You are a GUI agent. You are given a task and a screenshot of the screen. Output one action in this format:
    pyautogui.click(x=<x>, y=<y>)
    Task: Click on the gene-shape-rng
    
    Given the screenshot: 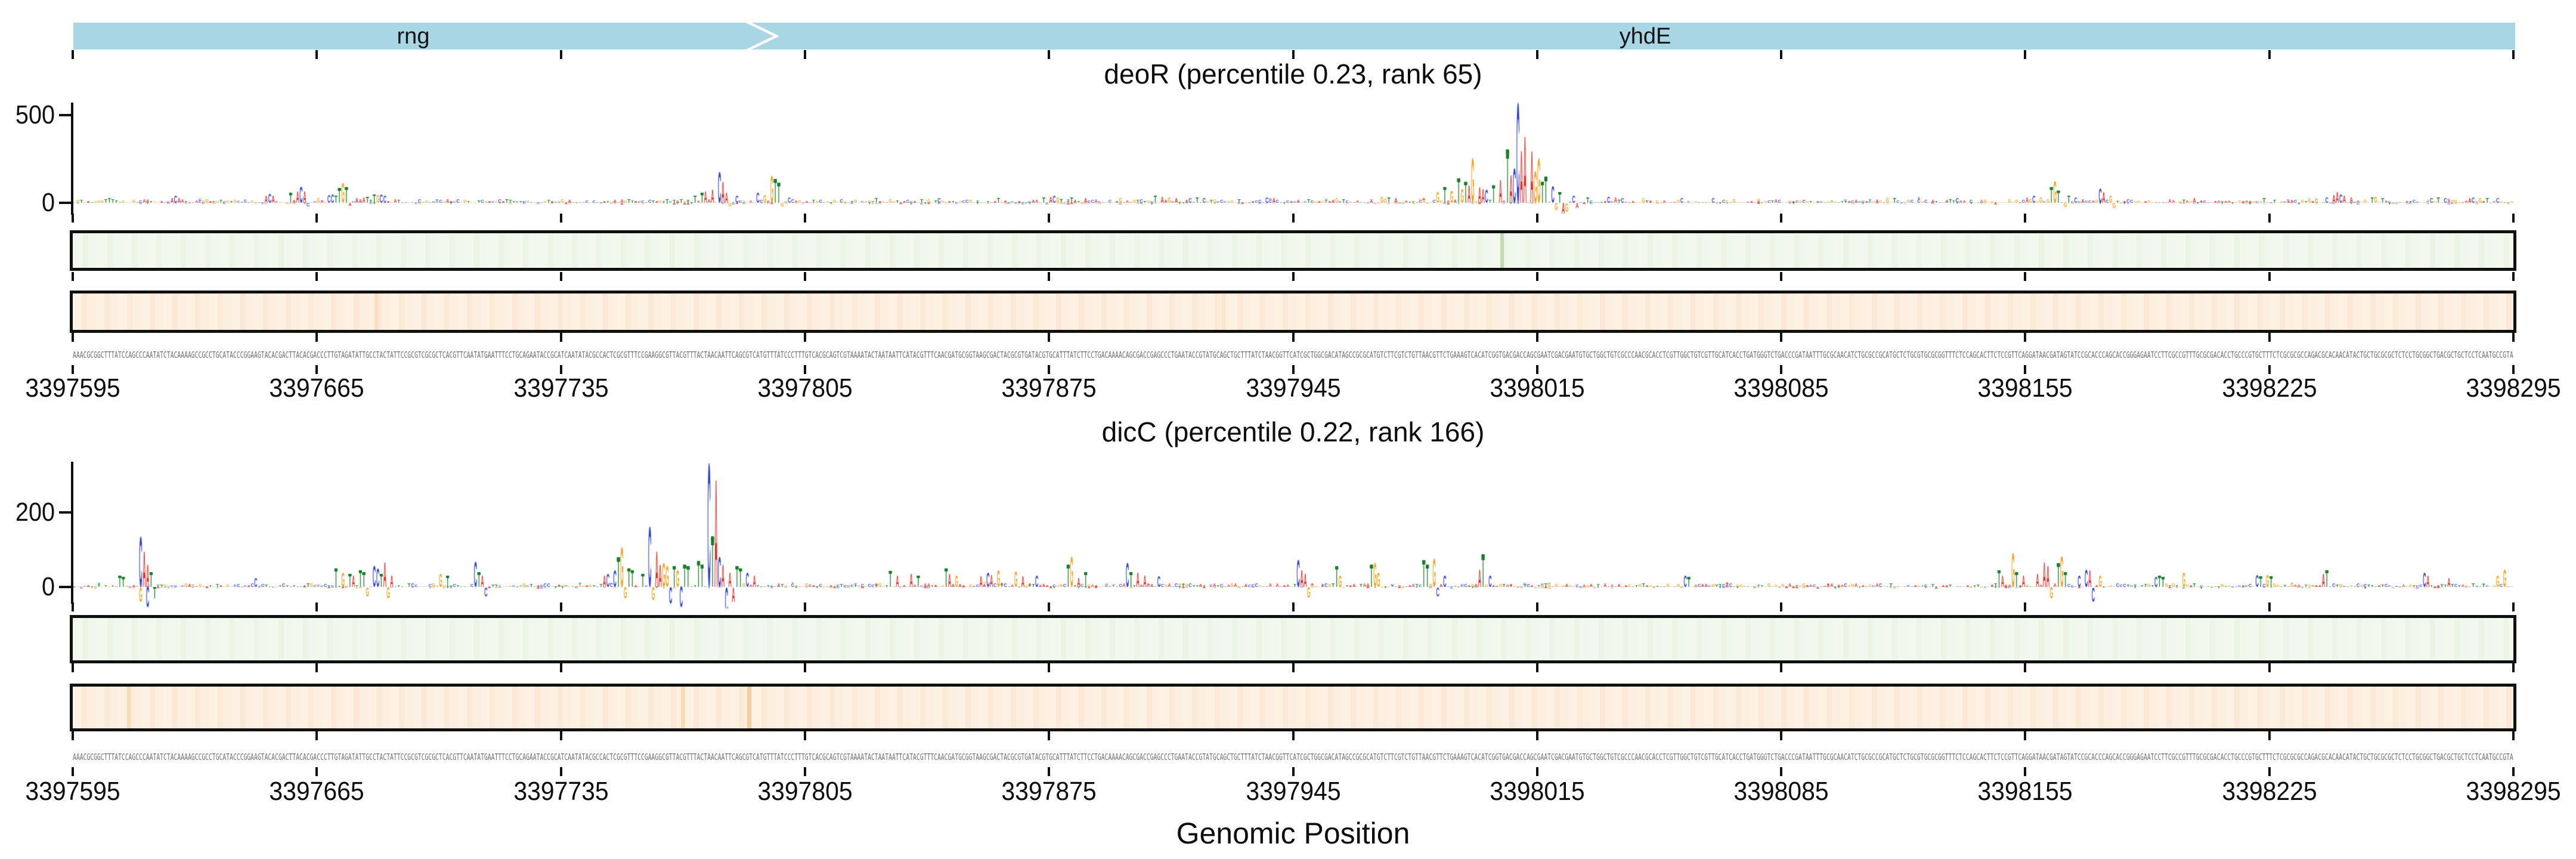 What is the action you would take?
    pyautogui.click(x=424, y=36)
    